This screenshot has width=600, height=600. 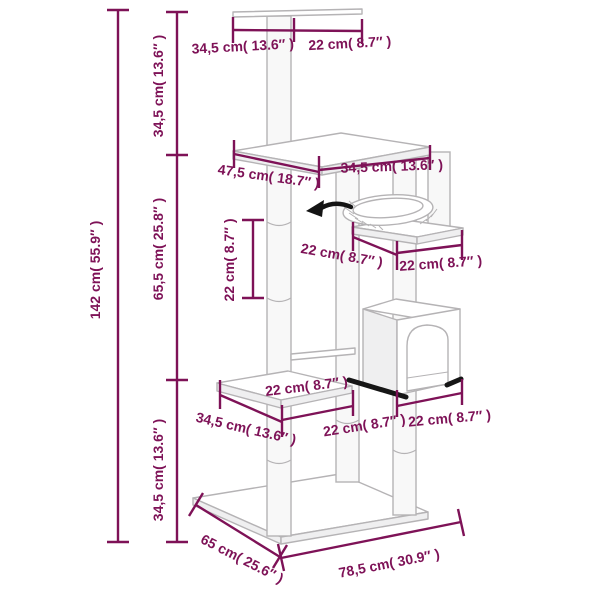 What do you see at coordinates (390, 215) in the screenshot?
I see `hammock-weave-texture` at bounding box center [390, 215].